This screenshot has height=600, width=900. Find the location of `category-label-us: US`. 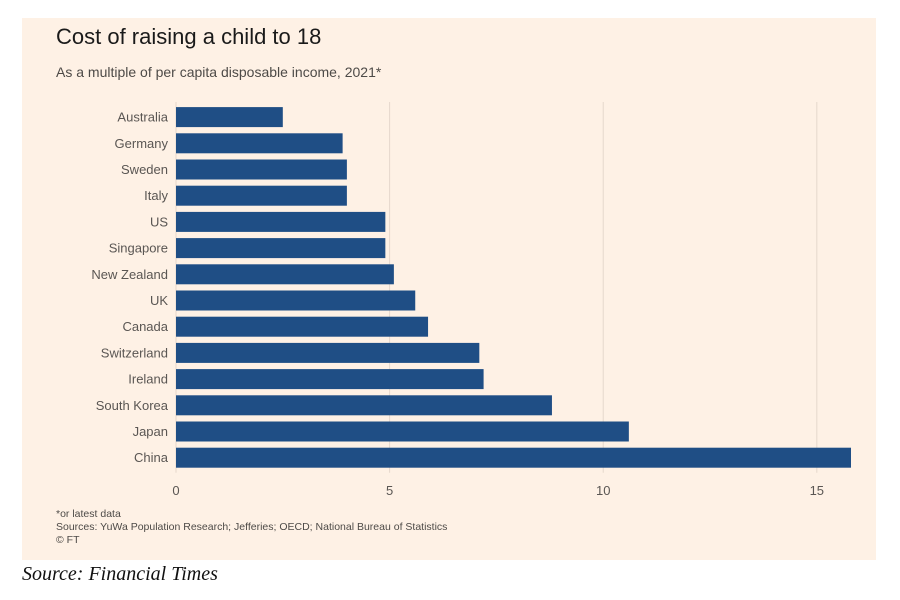

category-label-us: US is located at coordinates (159, 221).